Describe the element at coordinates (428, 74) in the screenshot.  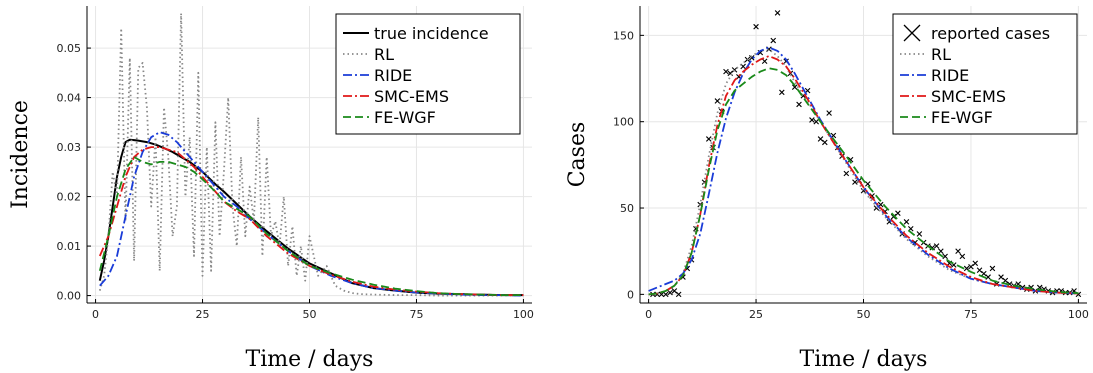
I see `legend: true incidence RL RIDE SMC-EMS FE-WGF` at that location.